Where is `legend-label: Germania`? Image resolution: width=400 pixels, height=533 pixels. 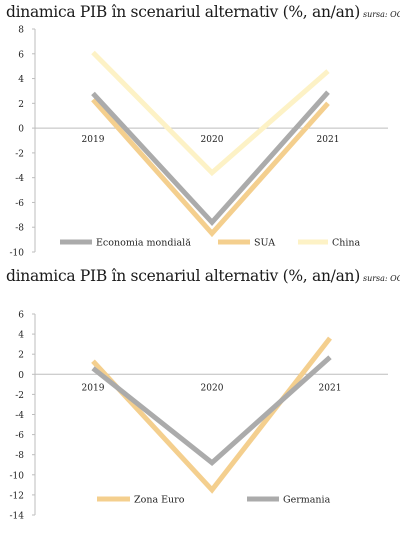
legend-label: Germania is located at coordinates (307, 500).